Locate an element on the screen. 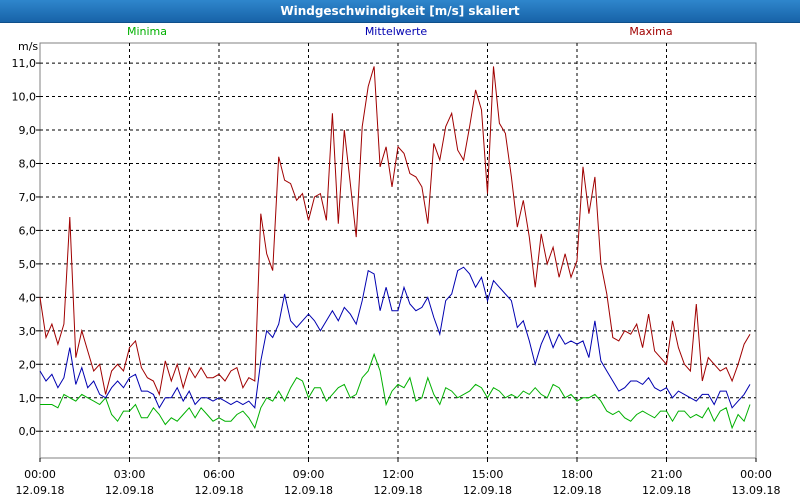  x-tick-time-label: 12:00 is located at coordinates (398, 474).